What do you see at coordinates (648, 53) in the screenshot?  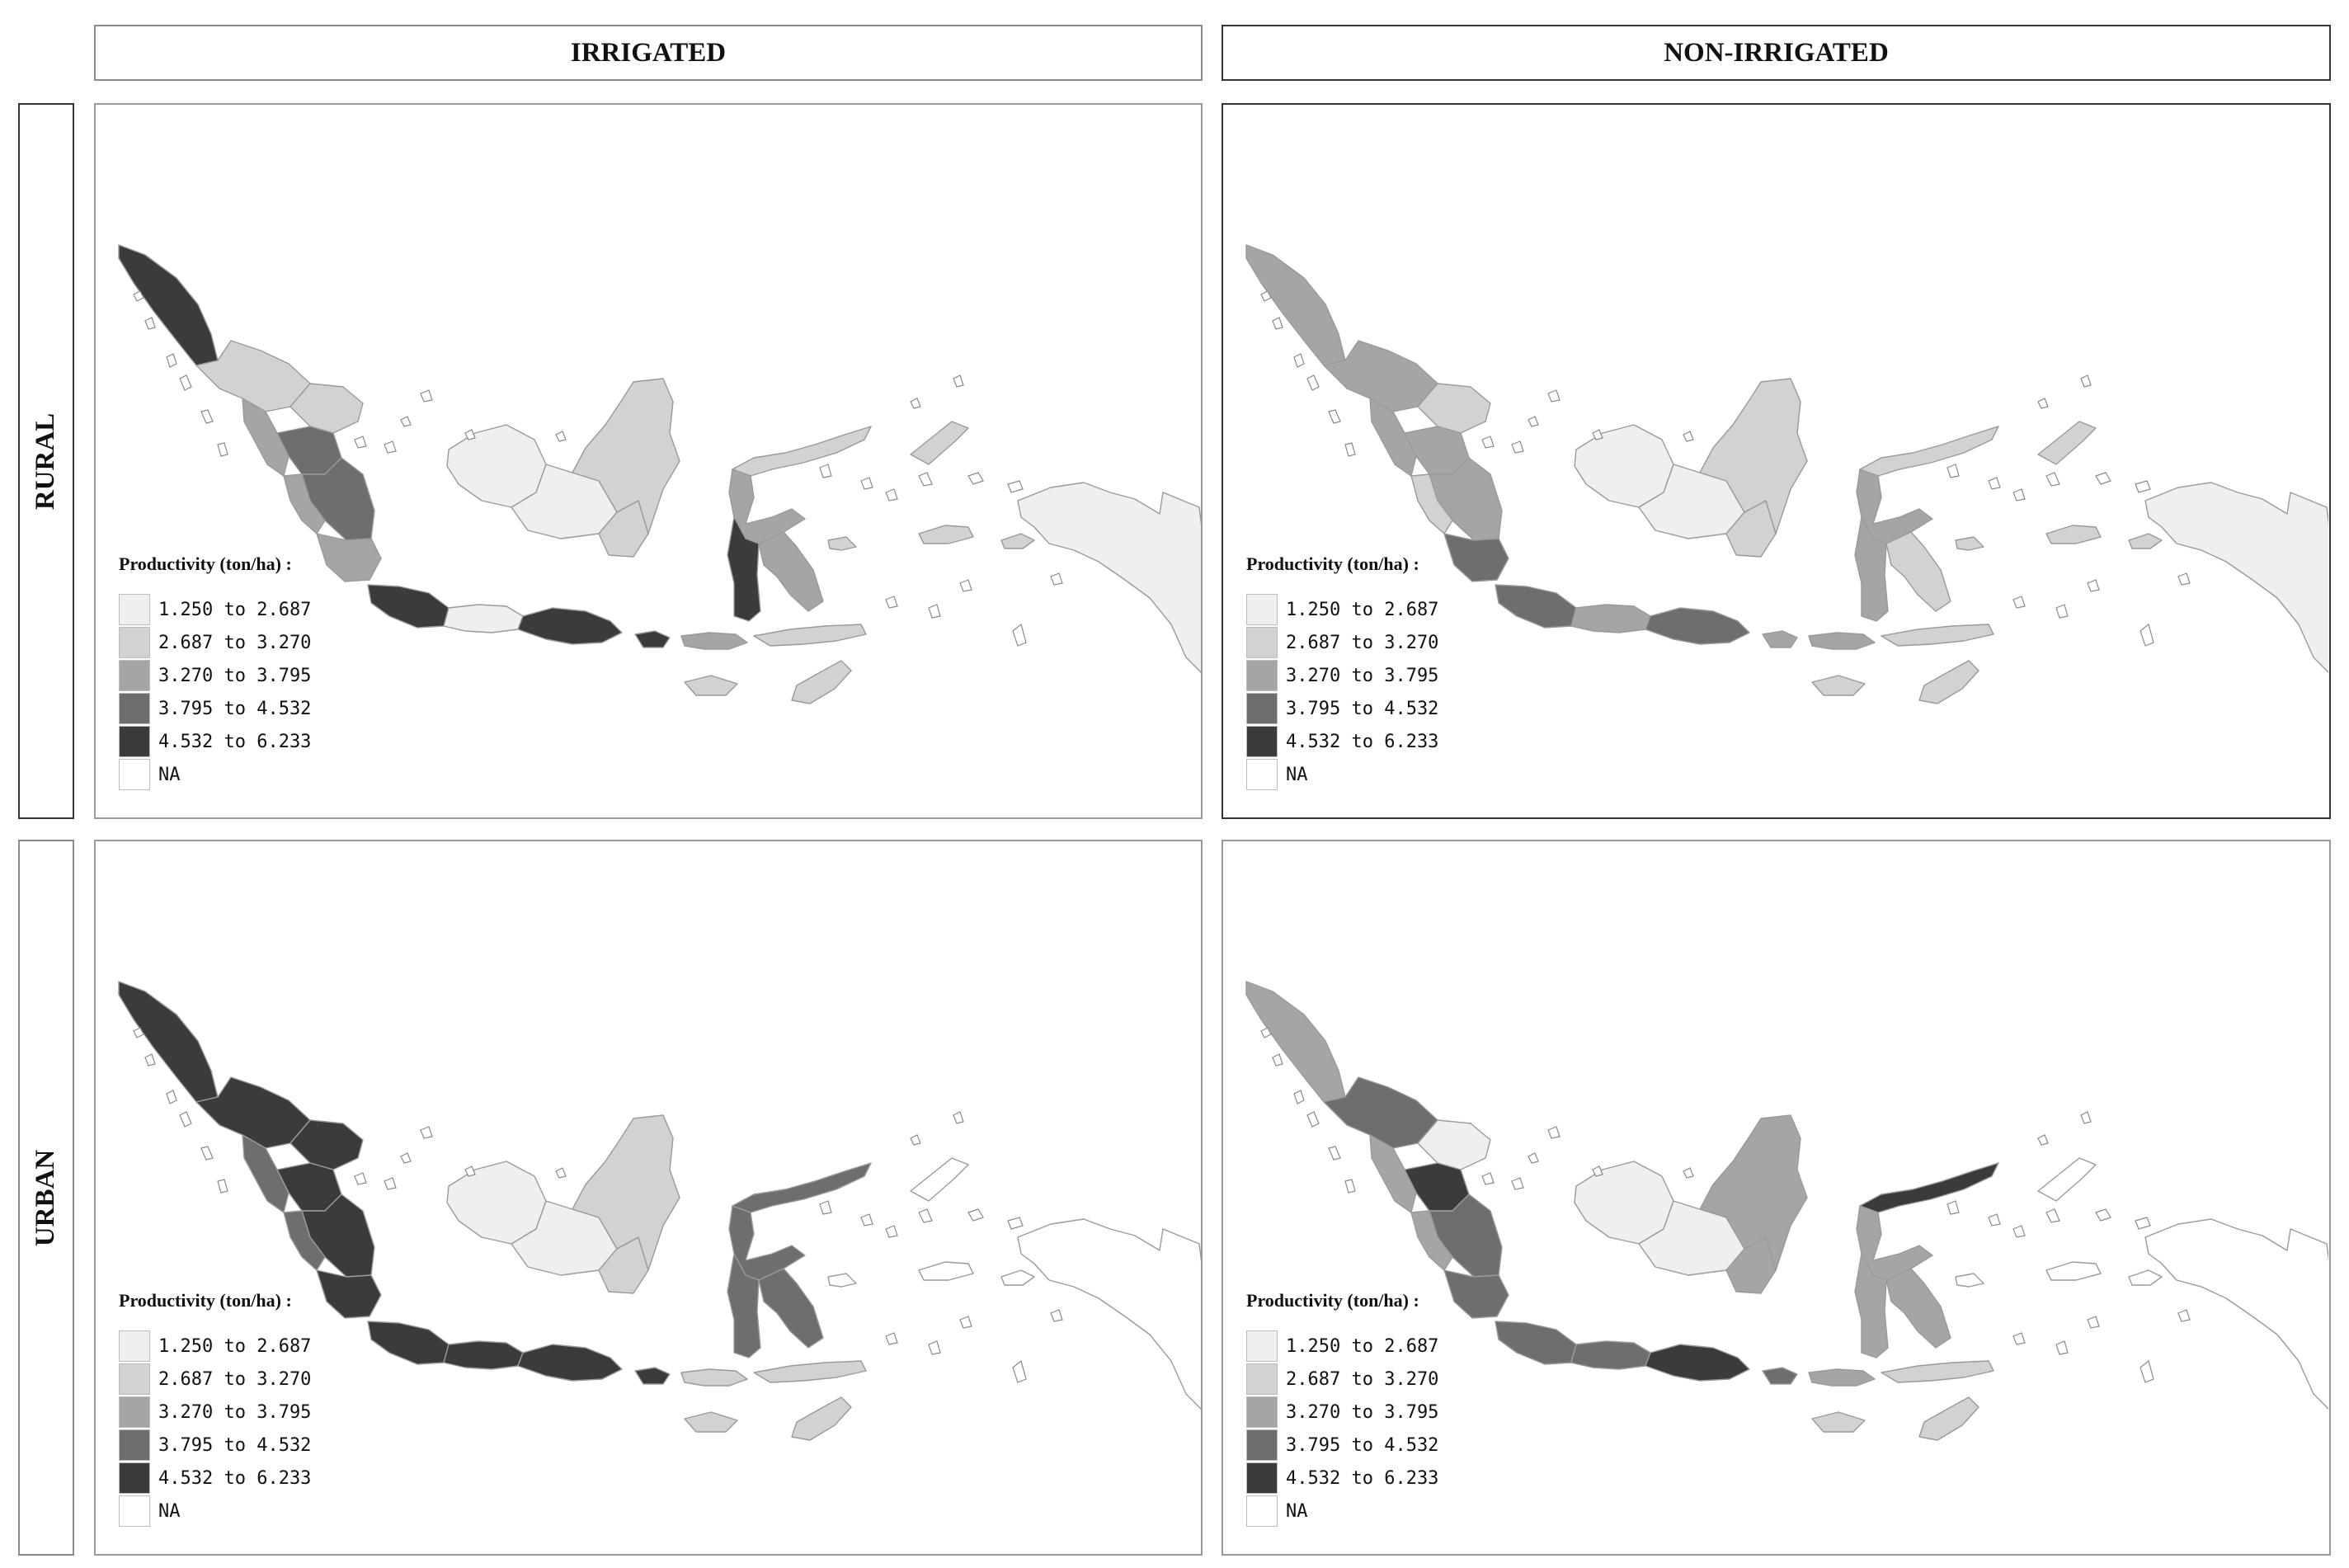 I see `column-header-irrigated: IRRIGATED` at bounding box center [648, 53].